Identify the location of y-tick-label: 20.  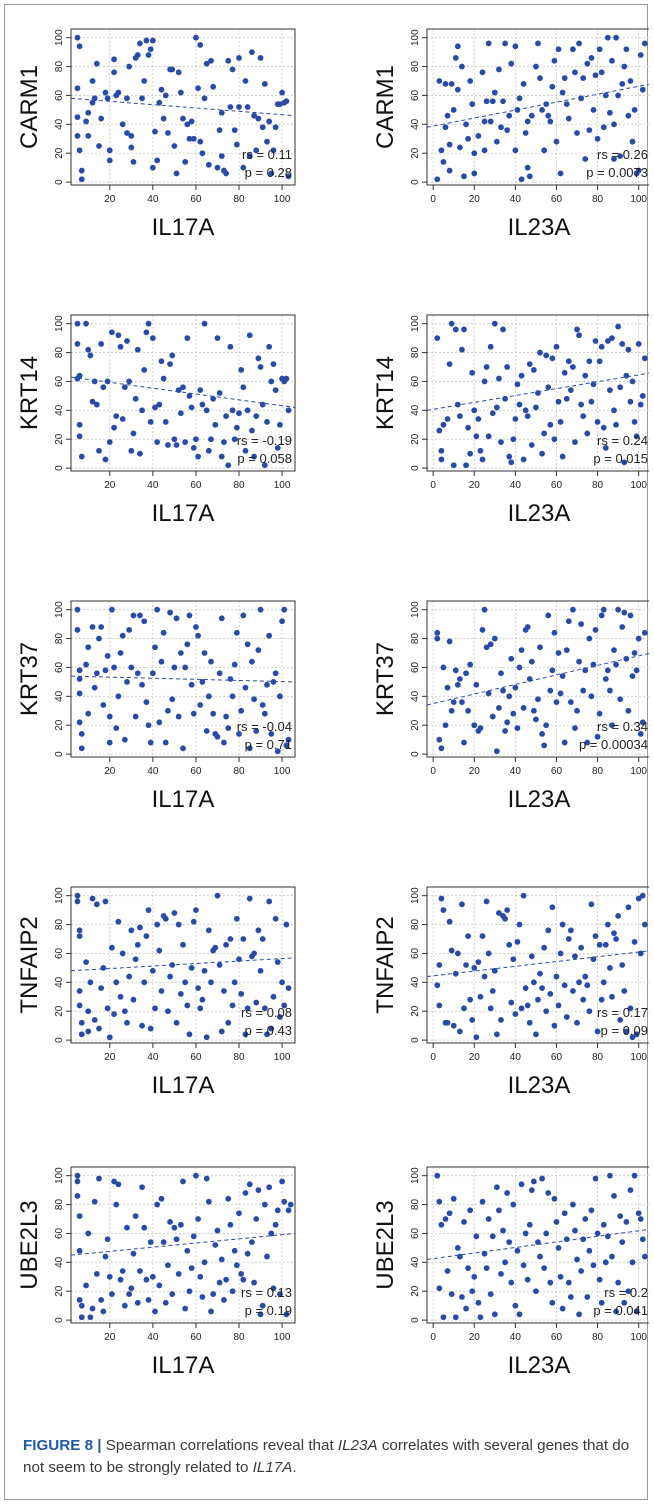
(415, 1011).